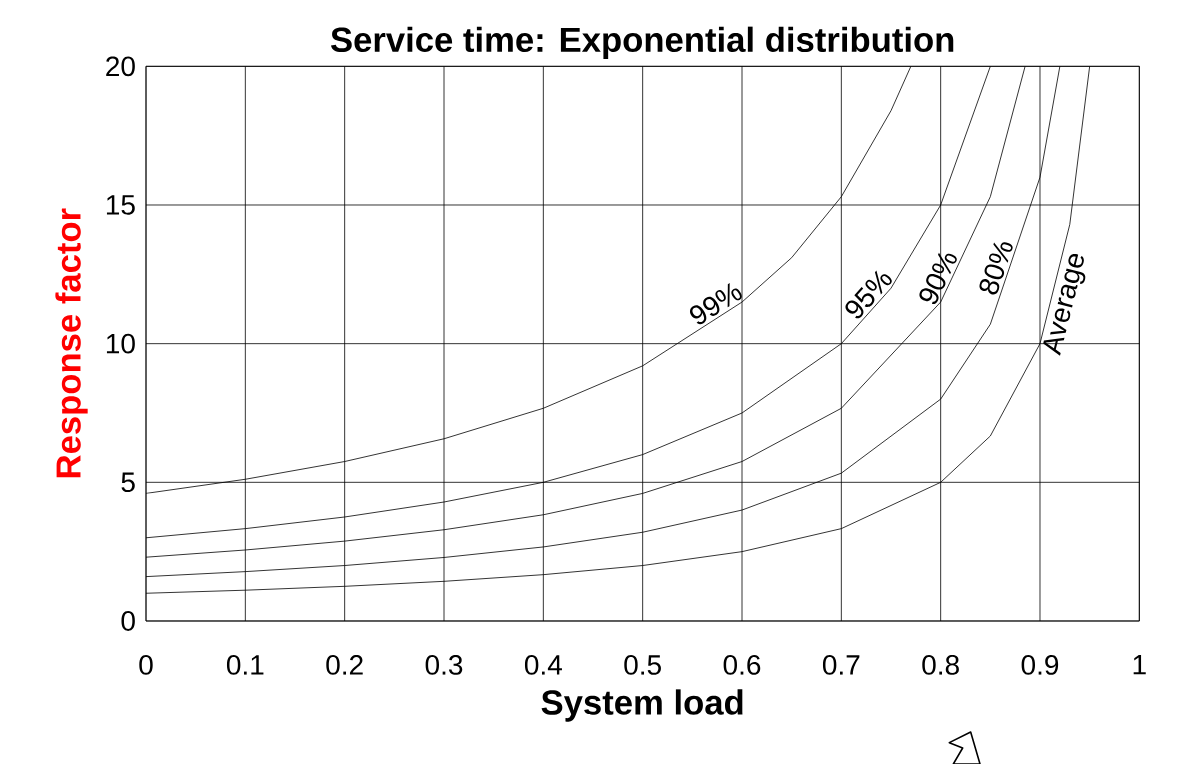  What do you see at coordinates (120, 66) in the screenshot?
I see `y-tick-label: 20` at bounding box center [120, 66].